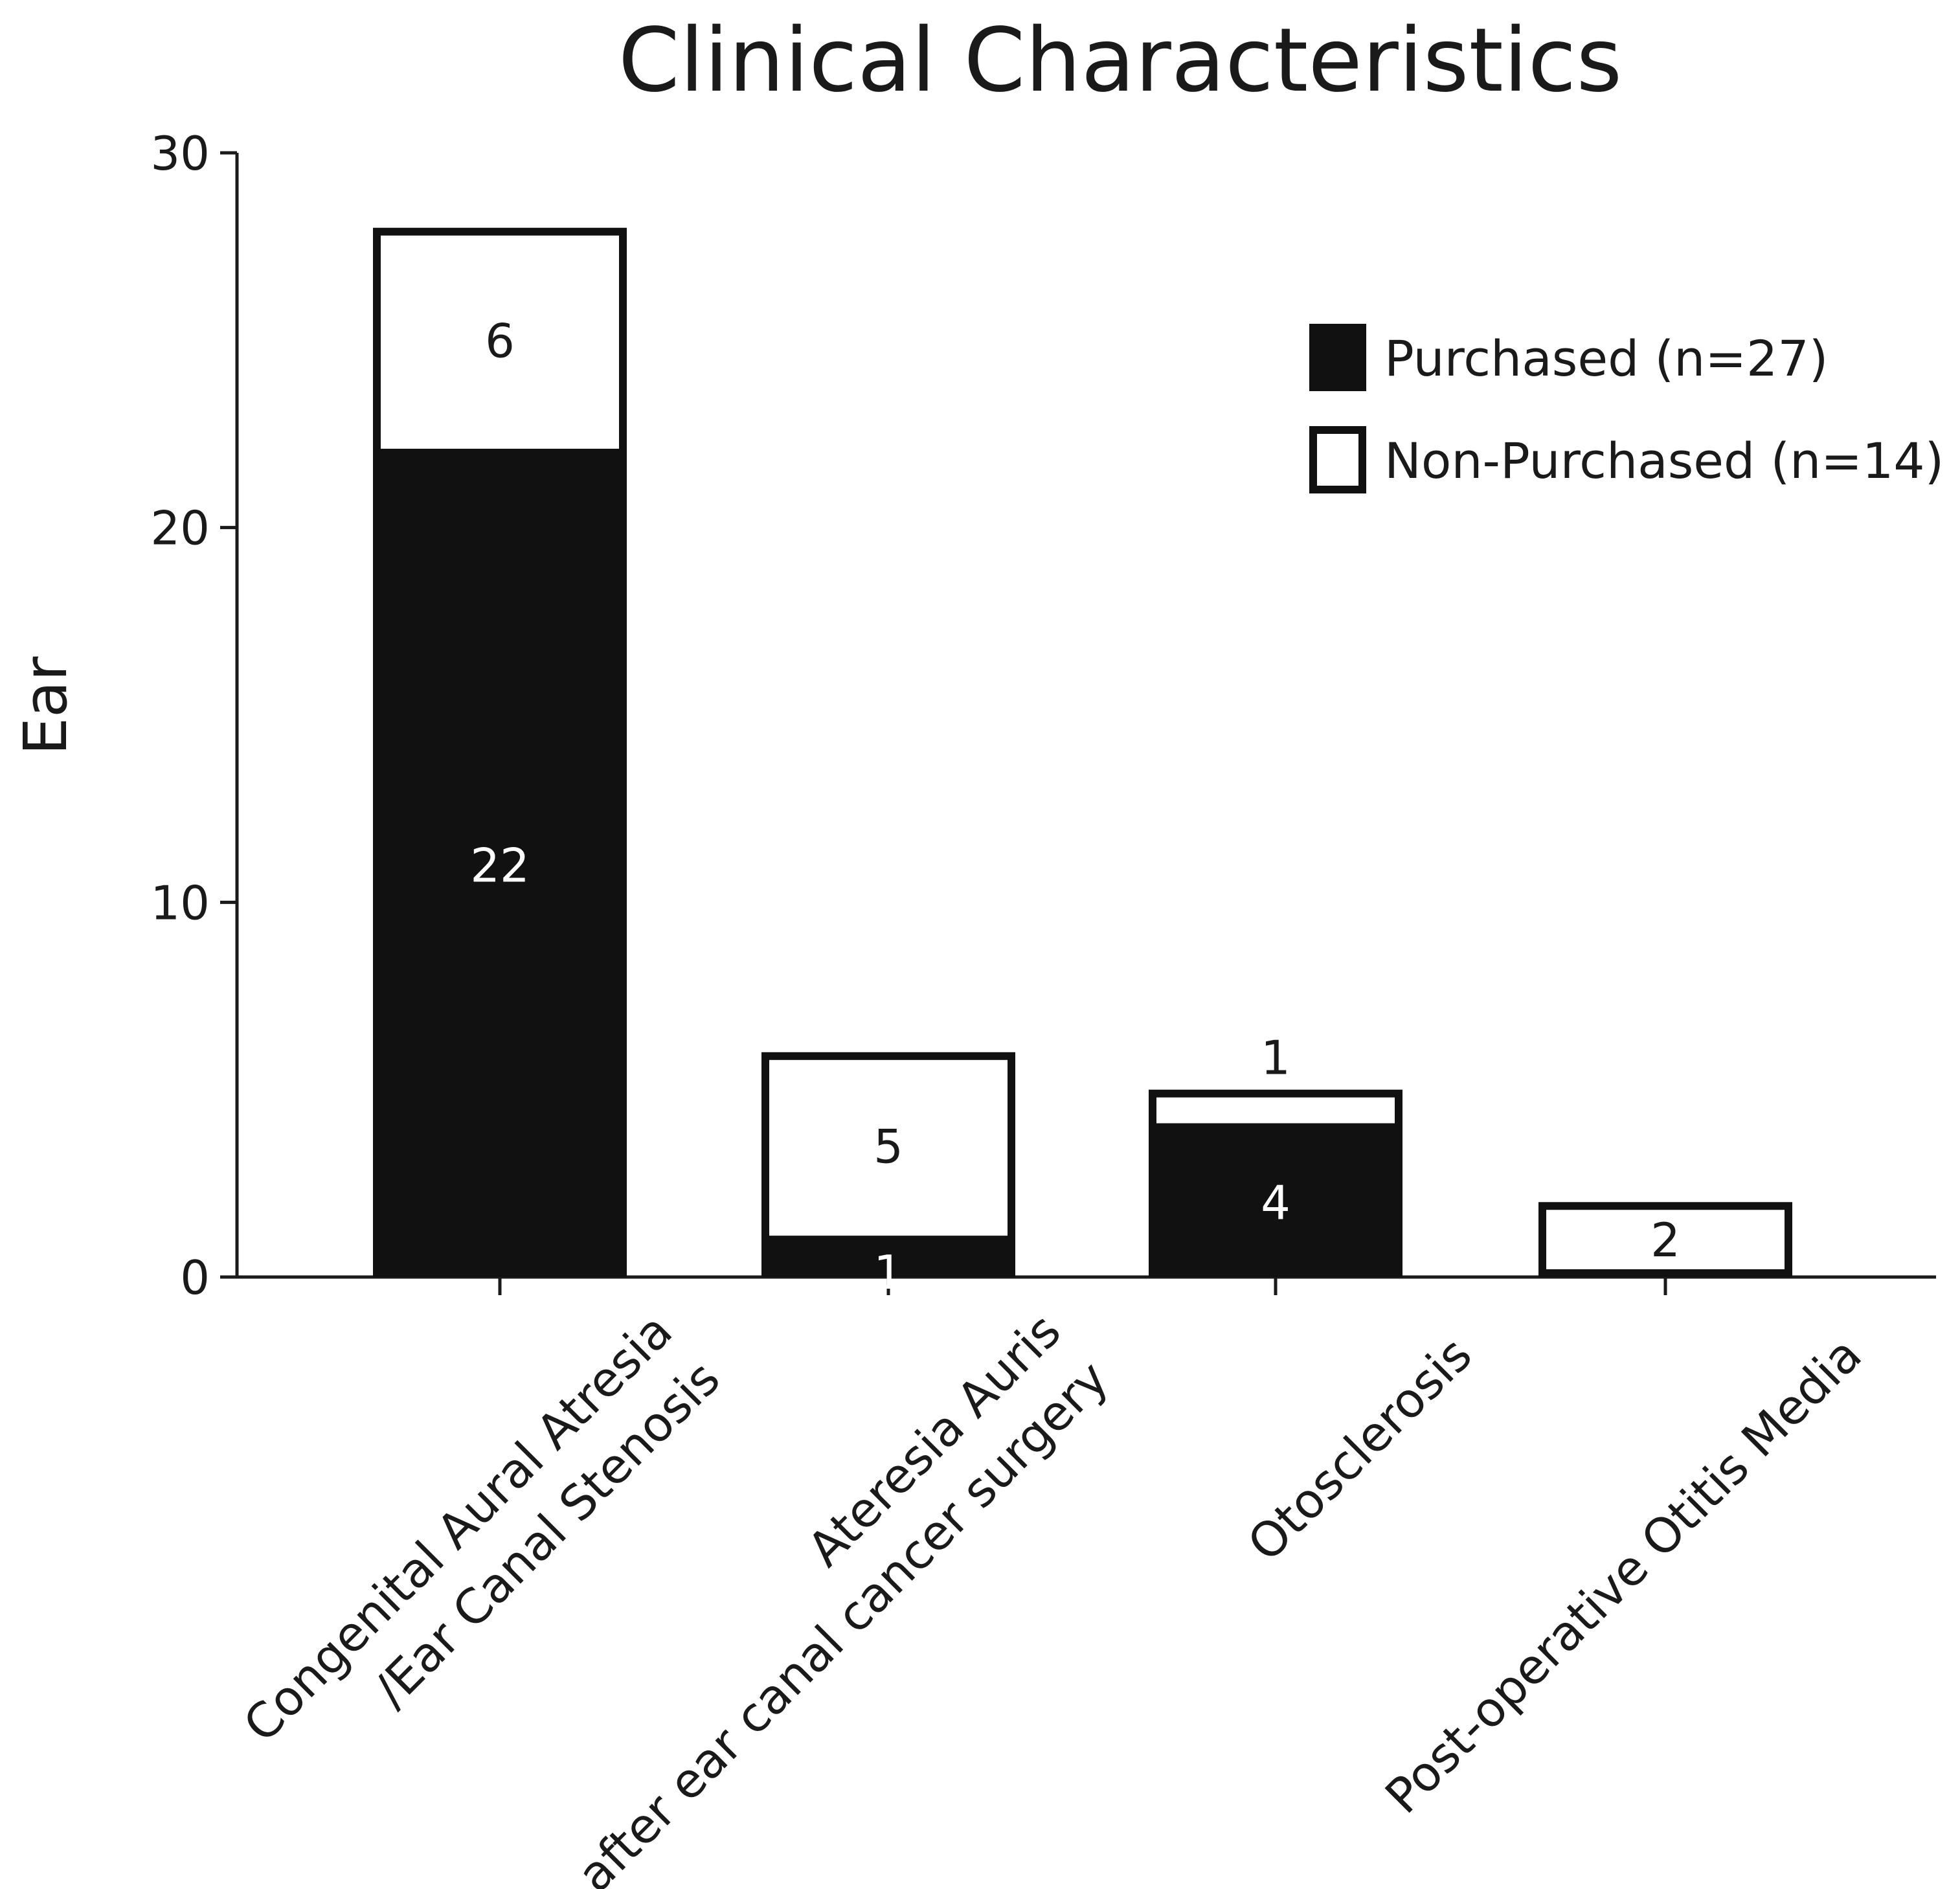 The width and height of the screenshot is (1960, 1889). Describe the element at coordinates (1664, 461) in the screenshot. I see `legend-non-purchased-label: Non-Purchased (n=14)` at that location.